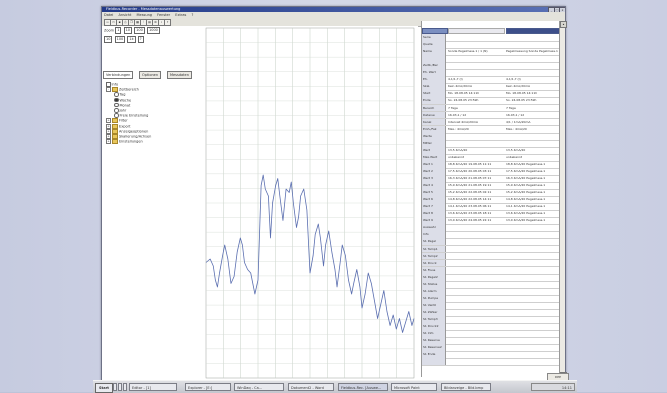 The image size is (667, 393). Describe the element at coordinates (139, 30) in the screenshot. I see `zoom-option: 100` at that location.